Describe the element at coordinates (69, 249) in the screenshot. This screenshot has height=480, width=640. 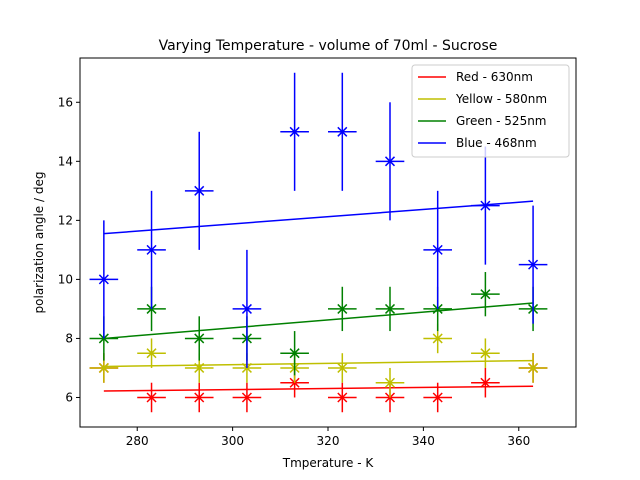
I see `y-axis: 6 8 10 12 14 16` at that location.